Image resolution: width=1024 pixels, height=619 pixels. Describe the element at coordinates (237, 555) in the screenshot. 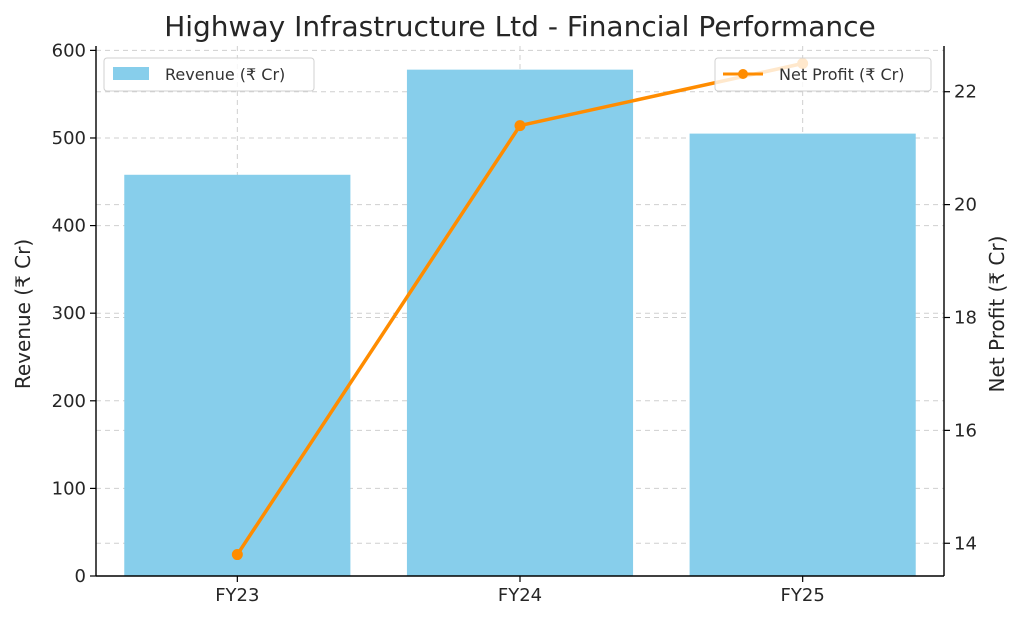

I see `net-profit-point-FY23` at that location.